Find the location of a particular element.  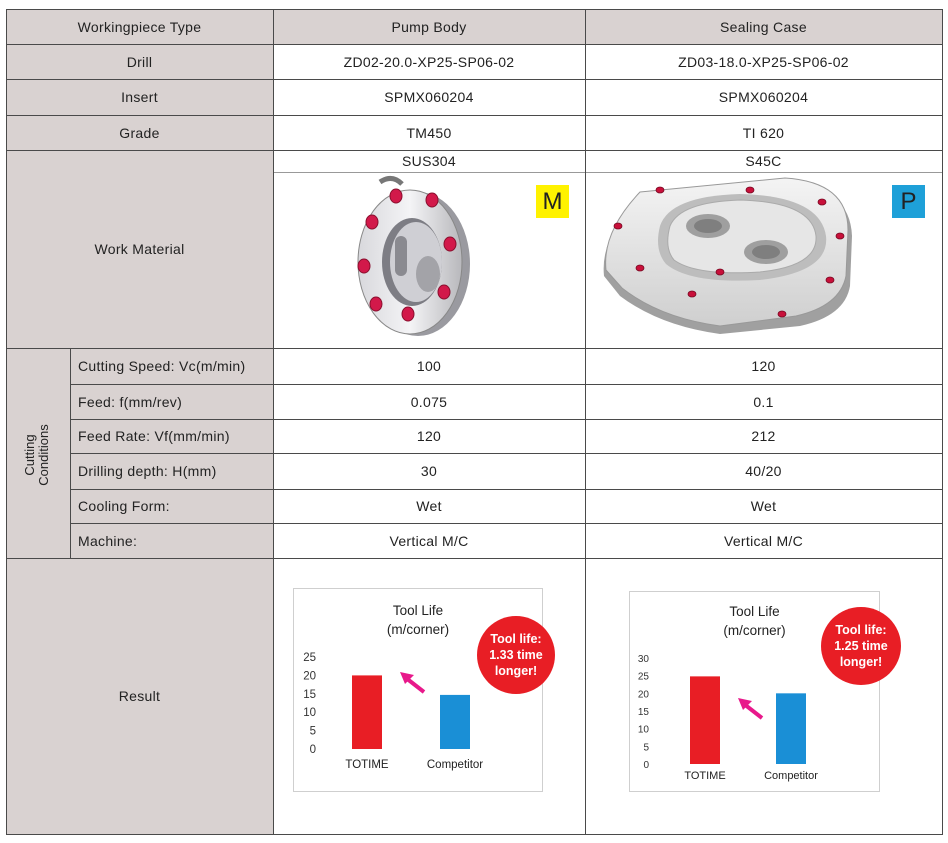

chart1-callout: Tool life: 1.33 time longer! is located at coordinates (516, 655).